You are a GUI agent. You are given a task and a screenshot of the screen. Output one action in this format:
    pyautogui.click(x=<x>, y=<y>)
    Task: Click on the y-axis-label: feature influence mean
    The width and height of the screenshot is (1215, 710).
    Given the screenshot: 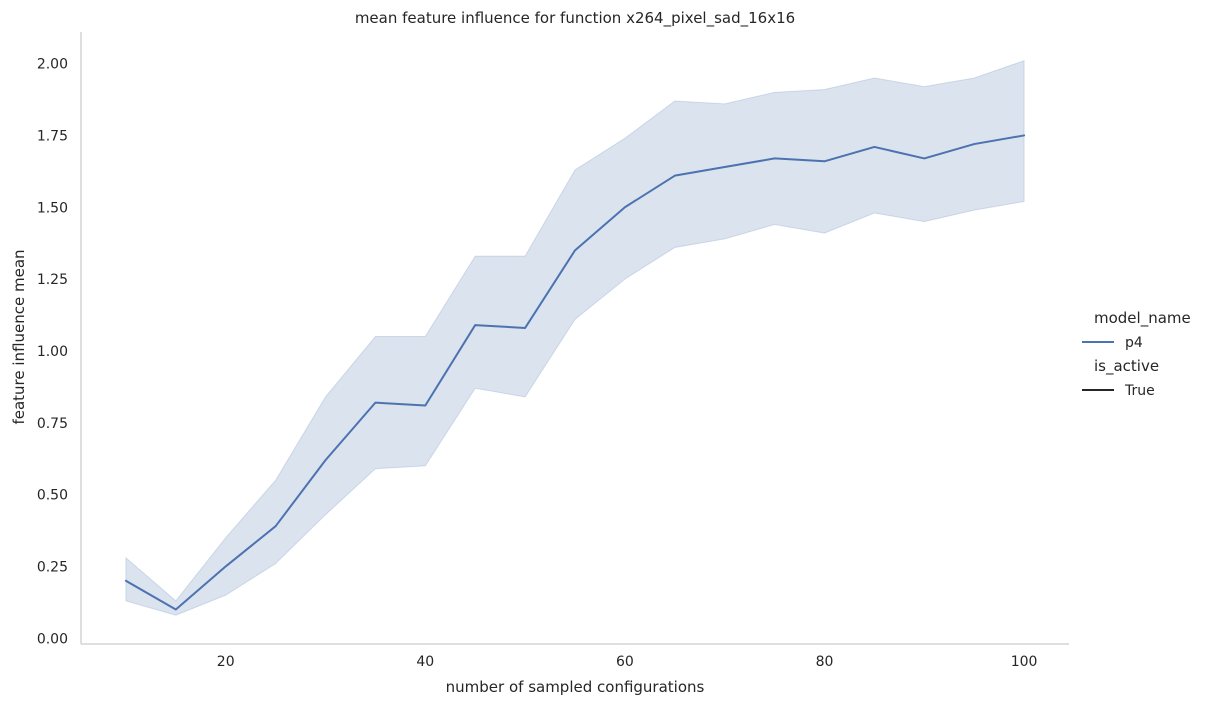 What is the action you would take?
    pyautogui.click(x=19, y=336)
    